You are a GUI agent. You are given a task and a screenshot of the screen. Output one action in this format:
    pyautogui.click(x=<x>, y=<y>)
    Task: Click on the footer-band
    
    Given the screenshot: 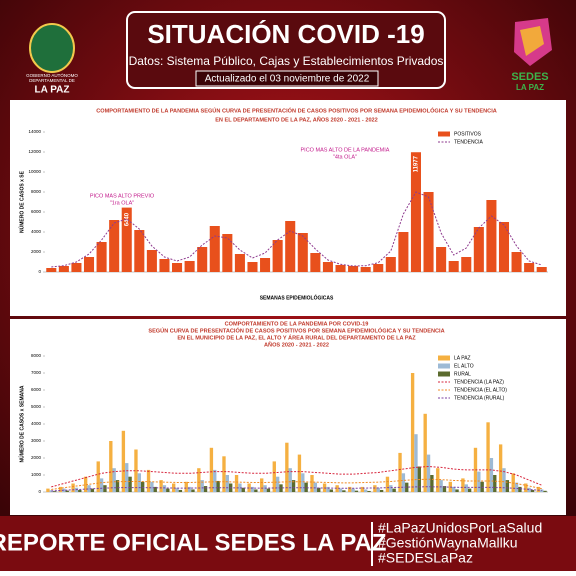 What is the action you would take?
    pyautogui.click(x=288, y=543)
    